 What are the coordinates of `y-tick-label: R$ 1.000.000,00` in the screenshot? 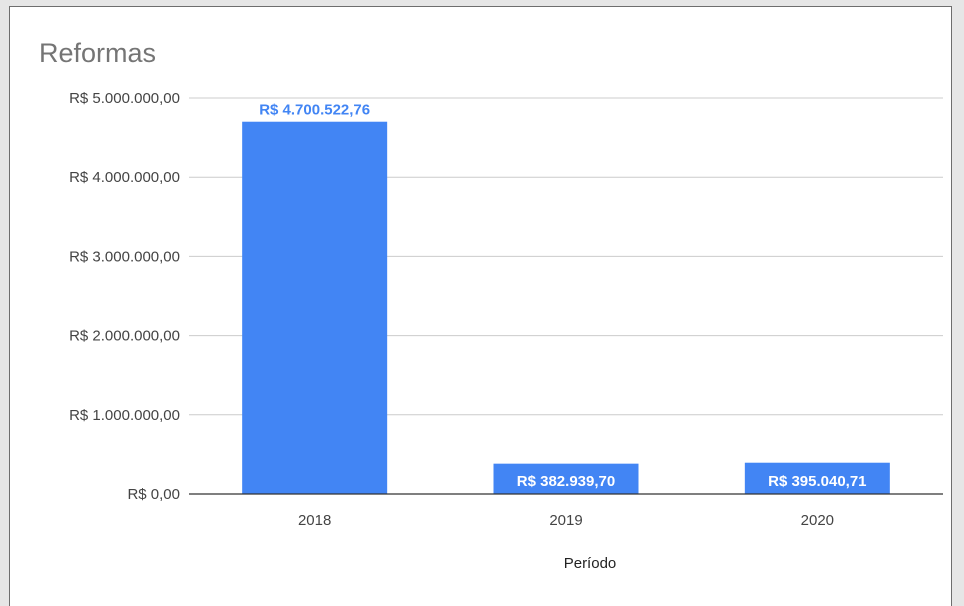 It's located at (124, 415).